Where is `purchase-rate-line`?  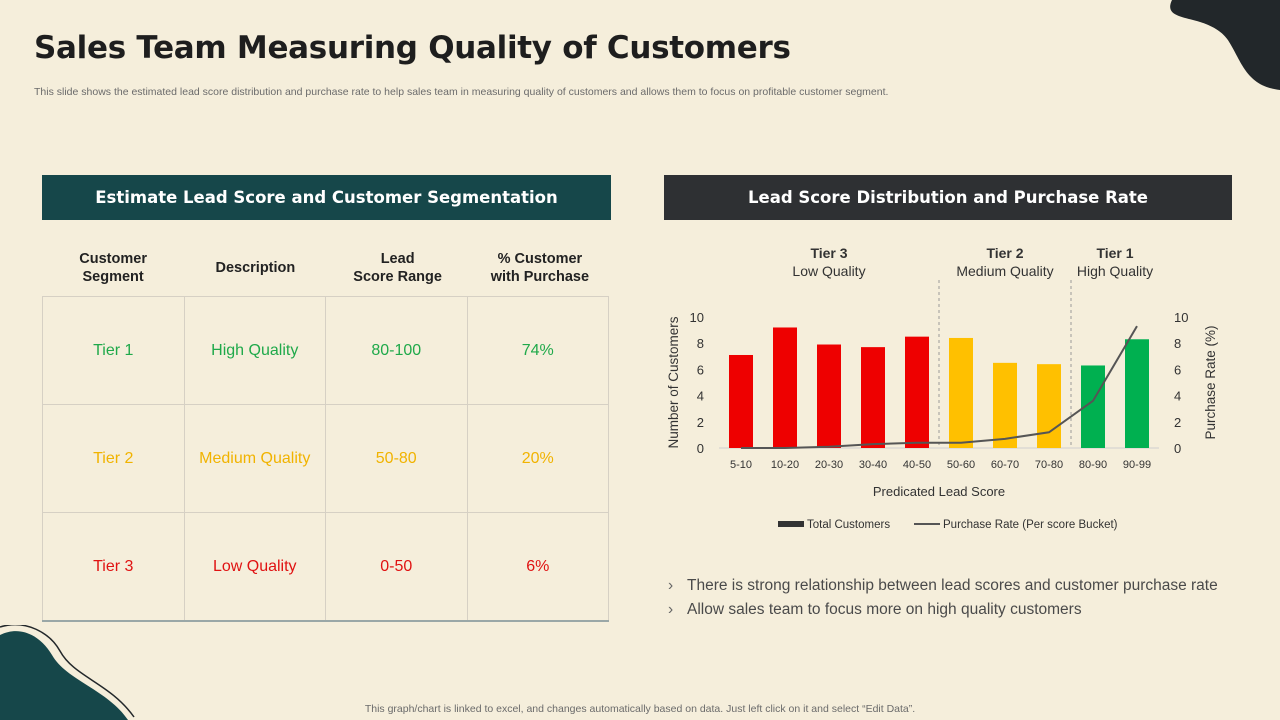
purchase-rate-line is located at coordinates (939, 387).